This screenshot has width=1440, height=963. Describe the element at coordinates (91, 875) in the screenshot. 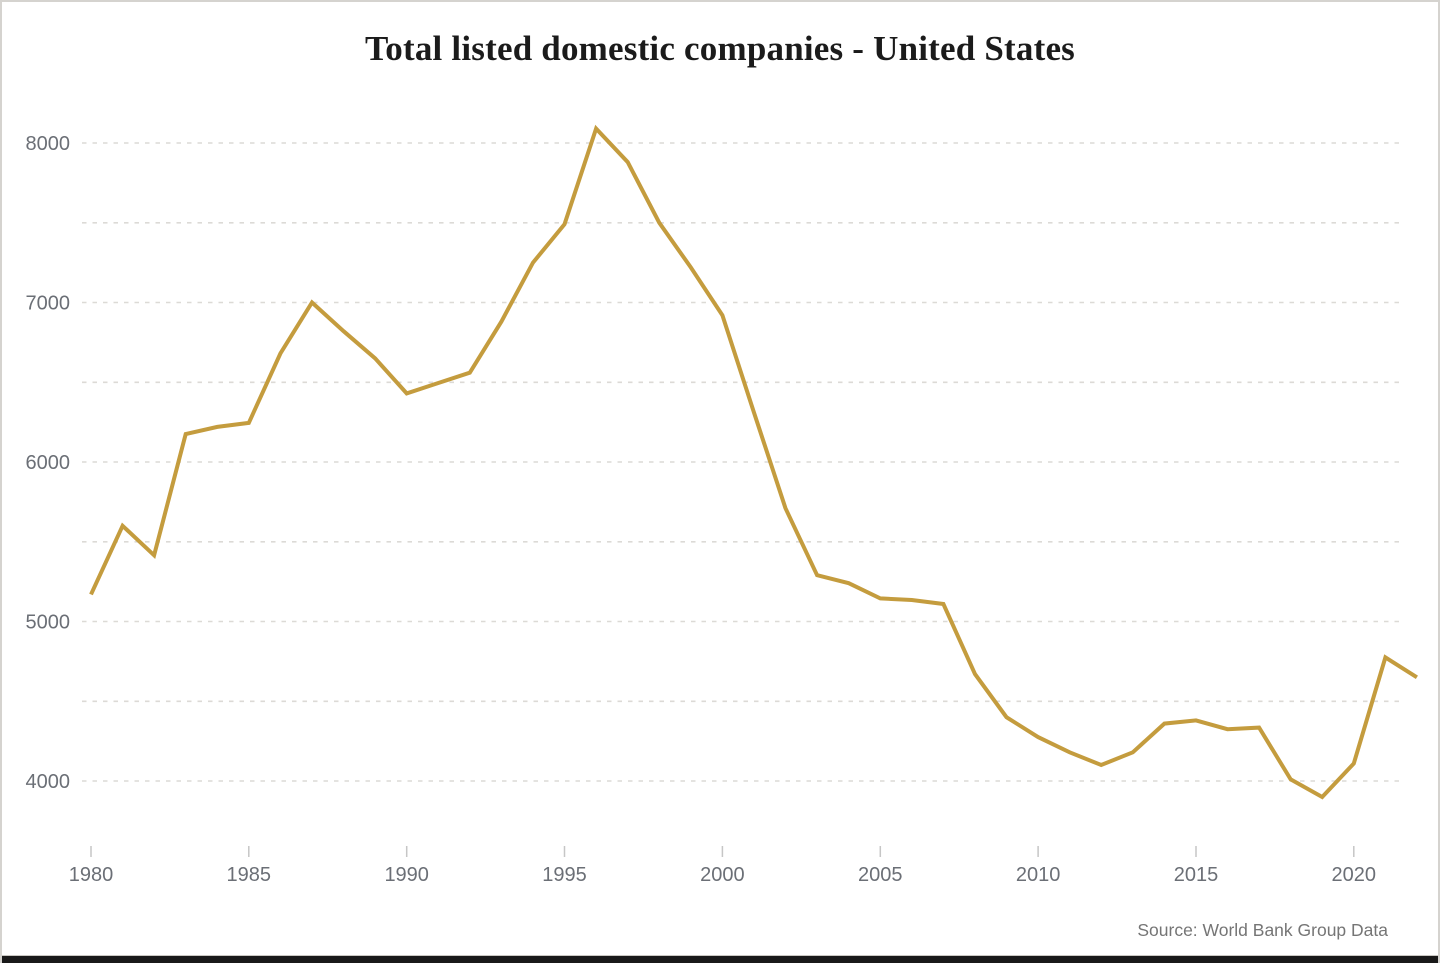

I see `x-axis-label: 1980` at that location.